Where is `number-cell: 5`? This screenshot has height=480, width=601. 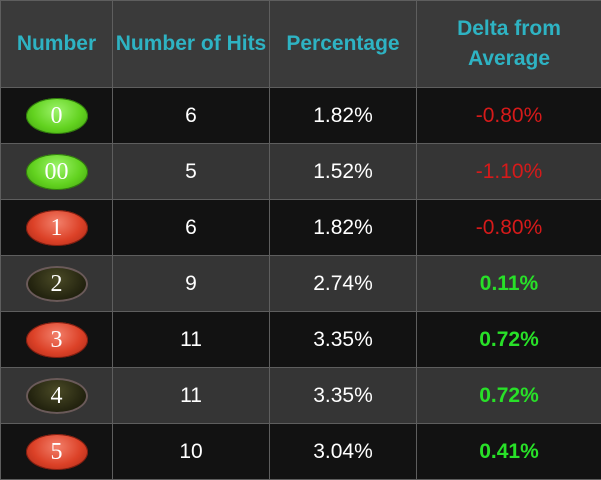 number-cell: 5 is located at coordinates (57, 452).